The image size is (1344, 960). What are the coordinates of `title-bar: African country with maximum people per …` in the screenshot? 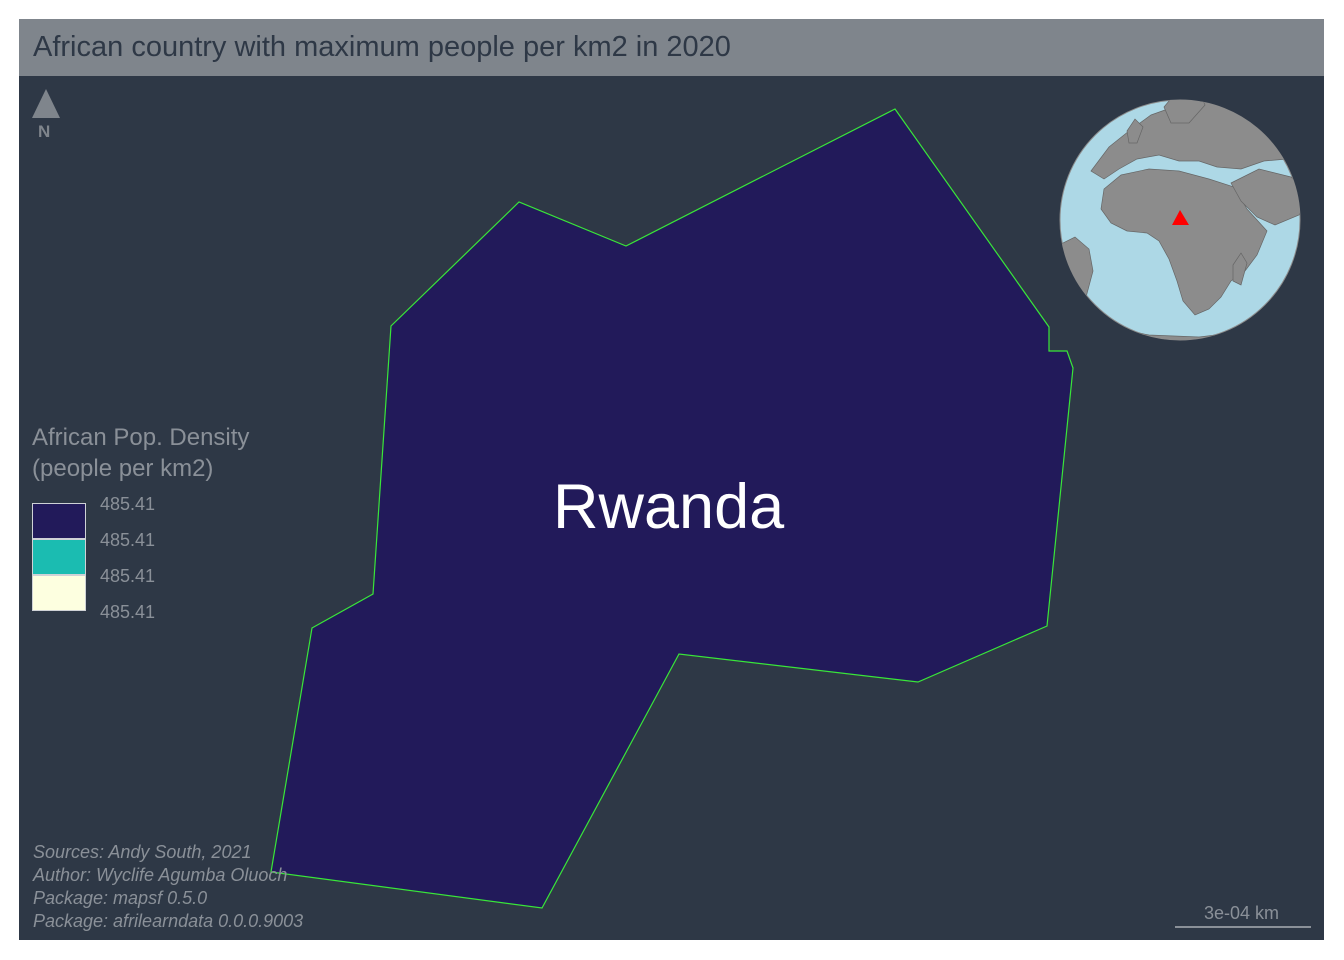 It's located at (671, 47).